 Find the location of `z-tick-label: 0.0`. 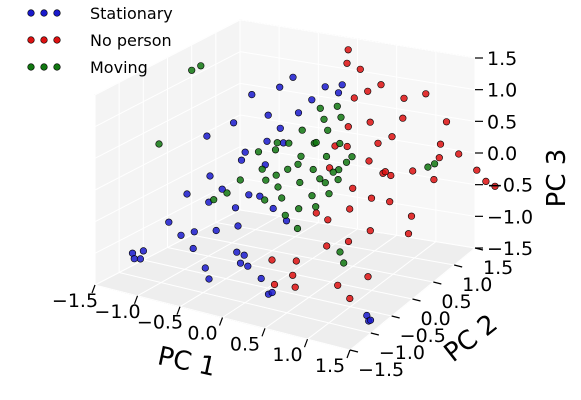

z-tick-label: 0.0 is located at coordinates (502, 154).